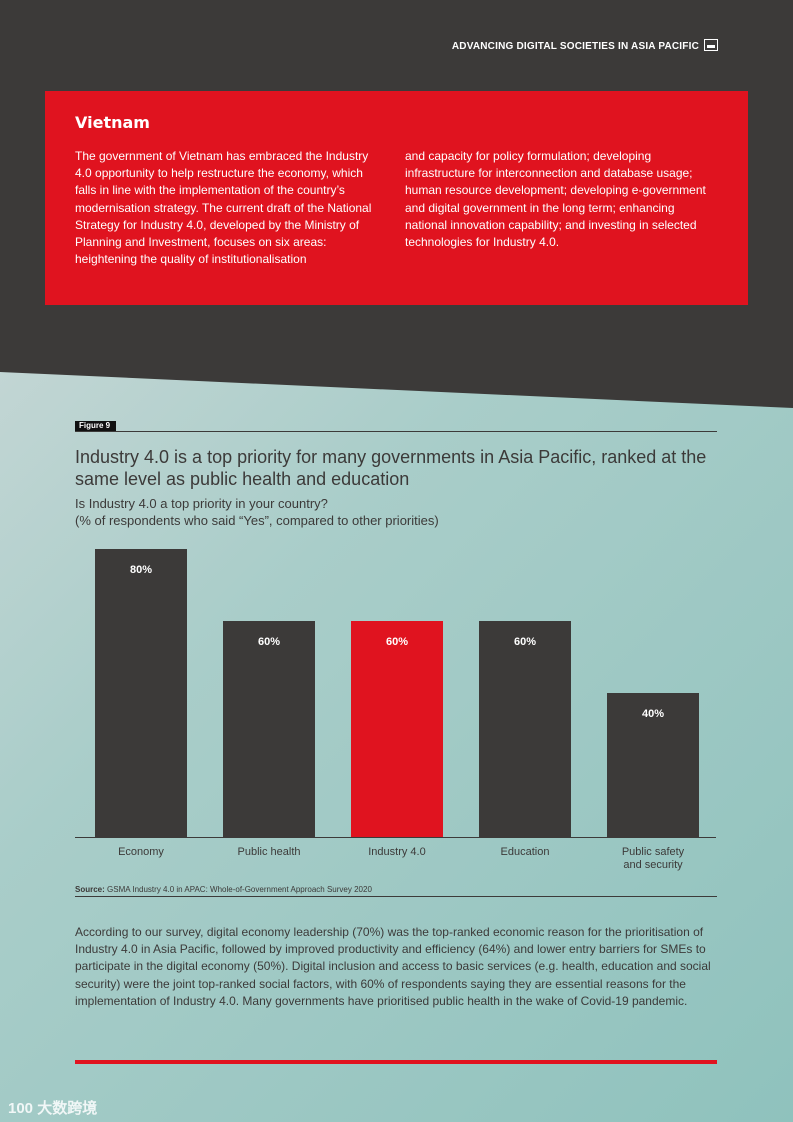 The width and height of the screenshot is (793, 1122). What do you see at coordinates (653, 765) in the screenshot?
I see `bar-public-safety-and-security` at bounding box center [653, 765].